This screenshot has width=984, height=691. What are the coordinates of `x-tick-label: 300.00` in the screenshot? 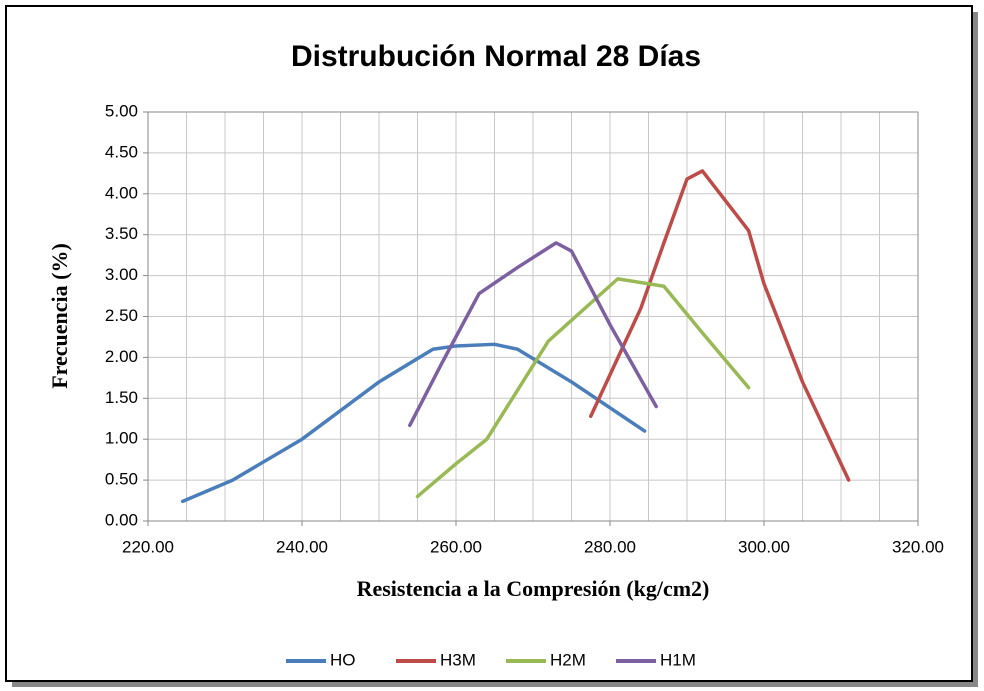 It's located at (764, 546).